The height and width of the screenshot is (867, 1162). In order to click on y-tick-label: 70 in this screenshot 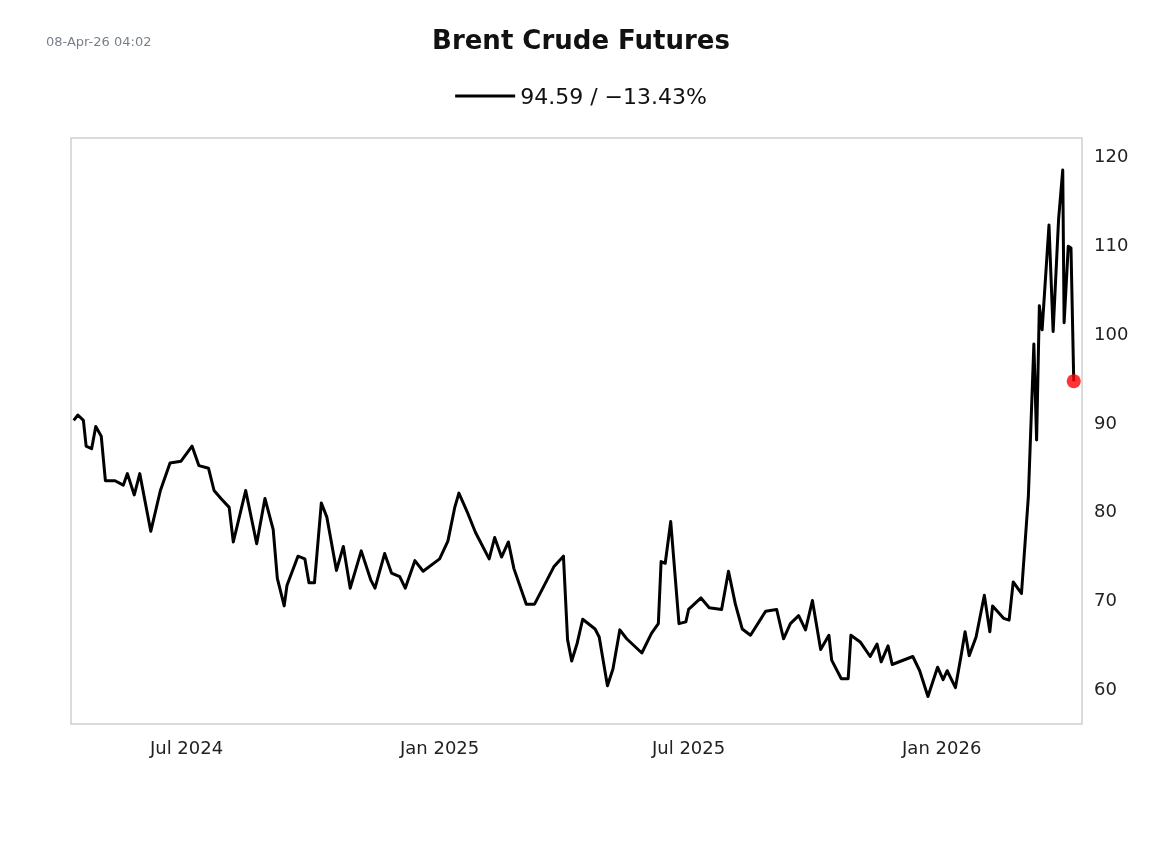, I will do `click(1105, 600)`.